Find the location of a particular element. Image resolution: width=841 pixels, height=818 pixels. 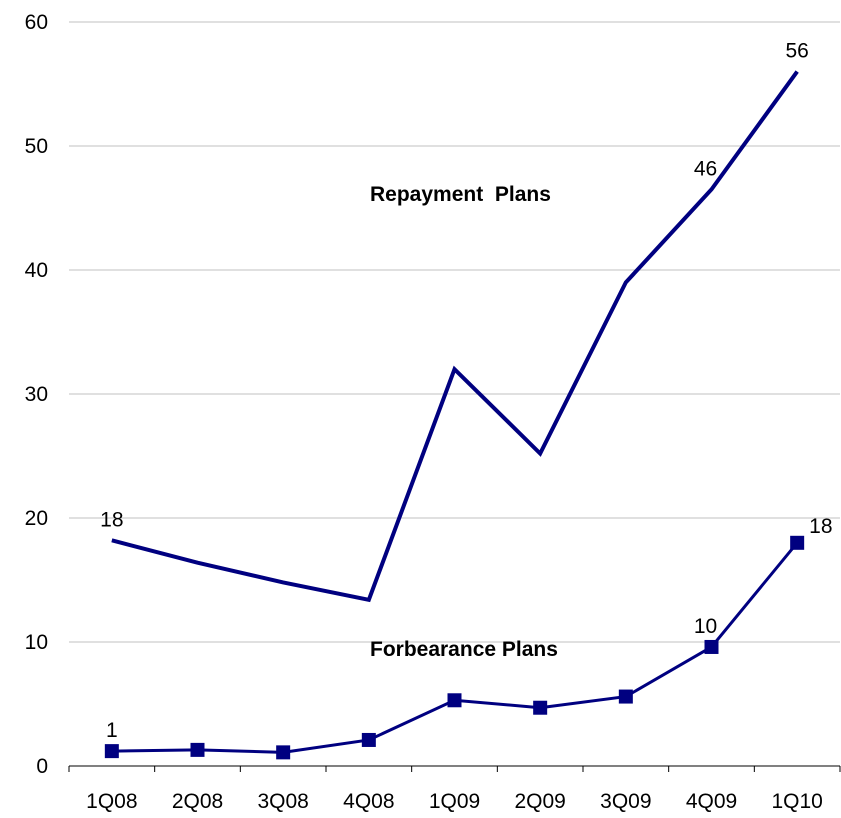

data-label: 56 is located at coordinates (796, 51).